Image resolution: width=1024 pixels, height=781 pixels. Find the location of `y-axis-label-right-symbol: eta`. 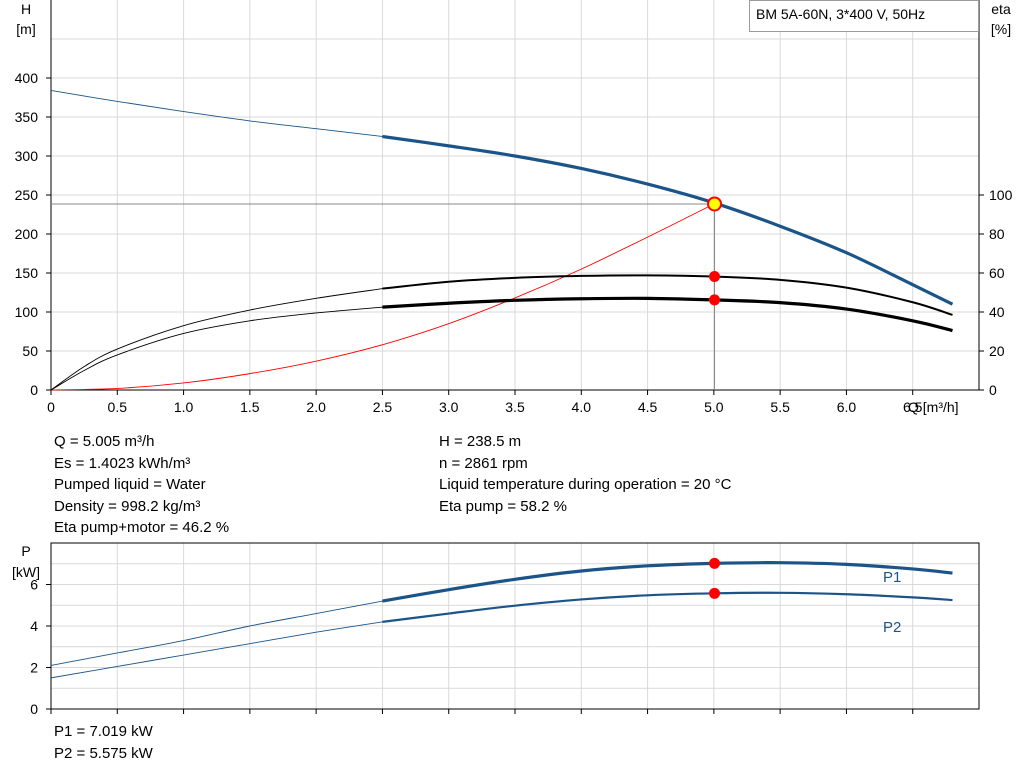

y-axis-label-right-symbol: eta is located at coordinates (1001, 9).